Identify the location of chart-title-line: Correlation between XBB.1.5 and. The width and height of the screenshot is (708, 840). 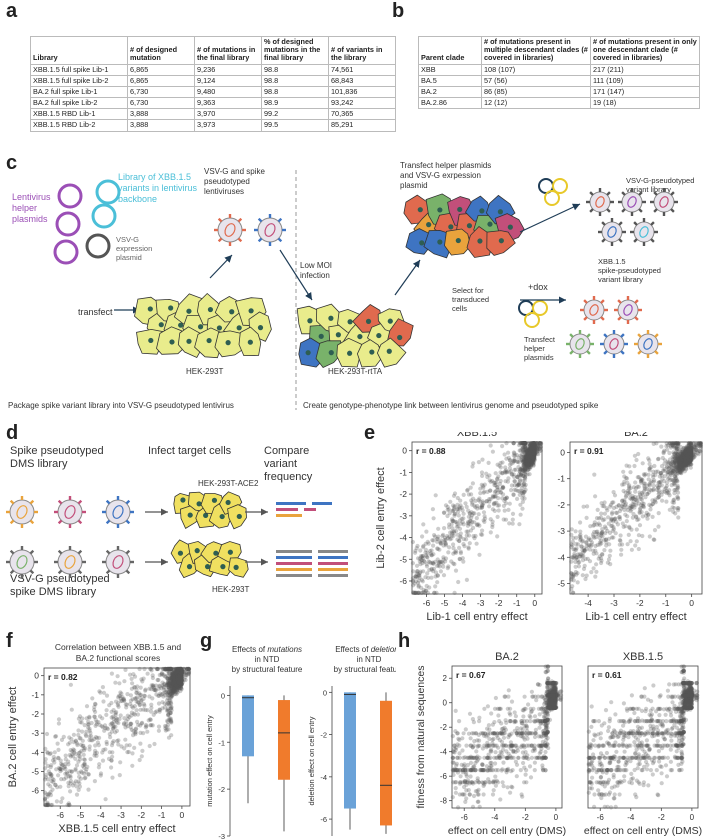
(118, 647).